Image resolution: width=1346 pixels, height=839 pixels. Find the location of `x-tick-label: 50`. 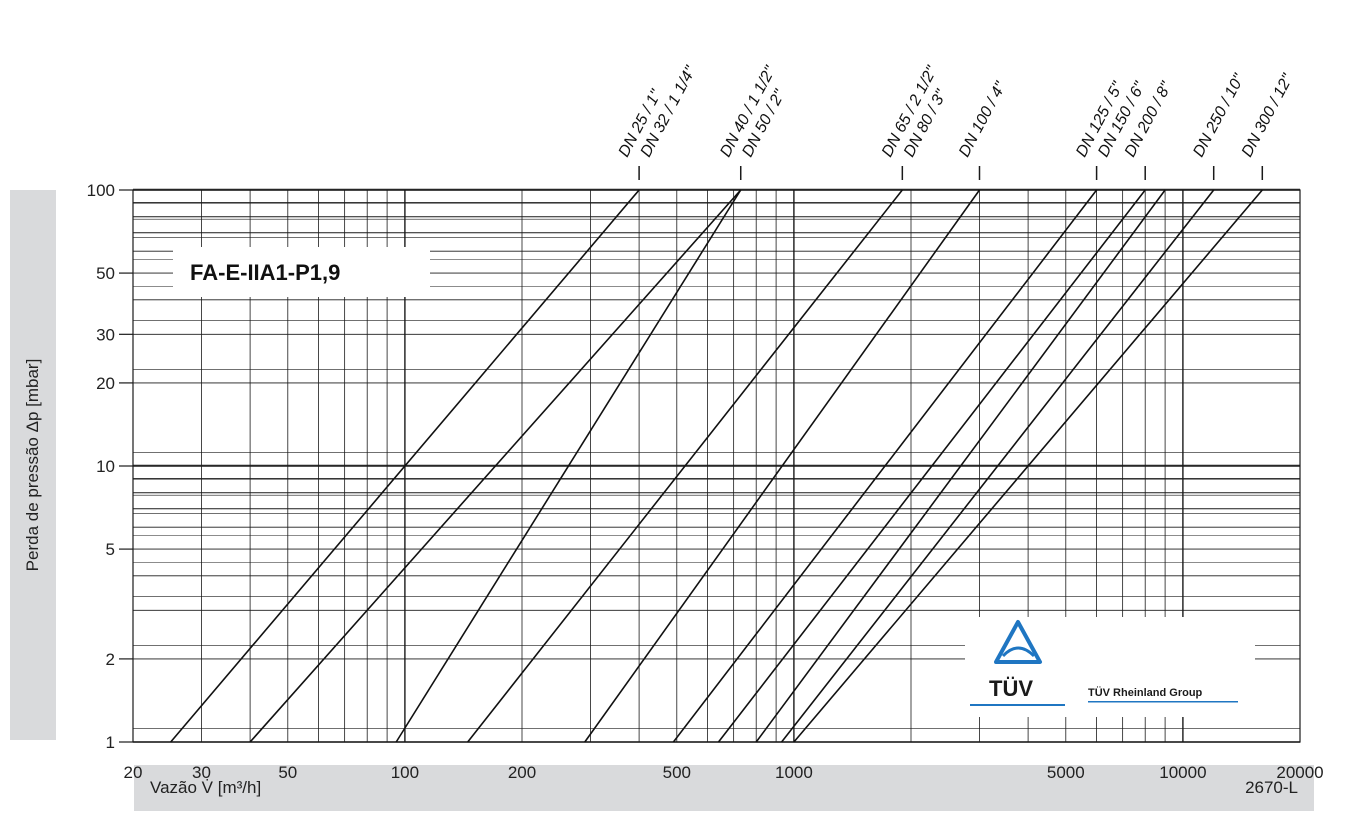

x-tick-label: 50 is located at coordinates (287, 772).